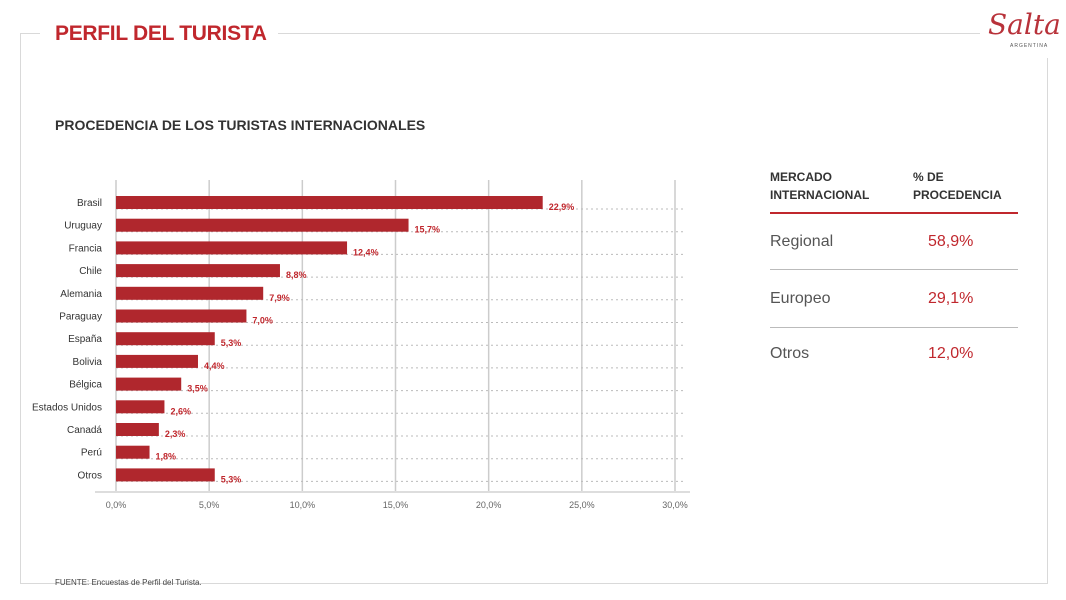 The image size is (1066, 600). What do you see at coordinates (279, 298) in the screenshot?
I see `data-label: 7,9%` at bounding box center [279, 298].